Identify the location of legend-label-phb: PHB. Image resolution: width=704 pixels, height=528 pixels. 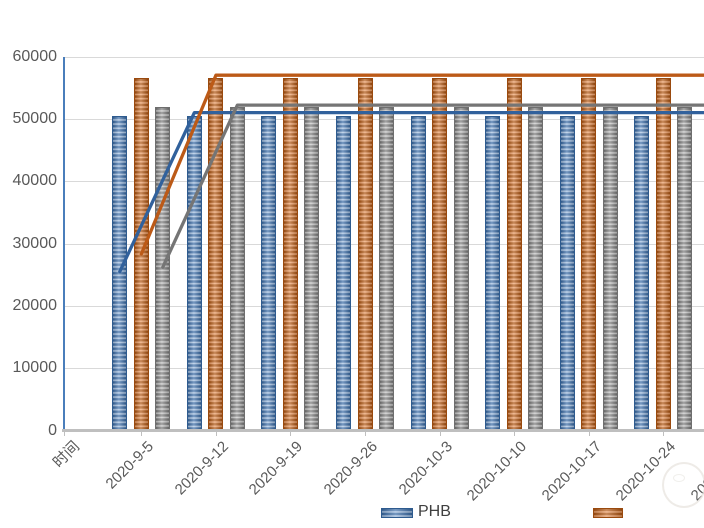
(434, 511).